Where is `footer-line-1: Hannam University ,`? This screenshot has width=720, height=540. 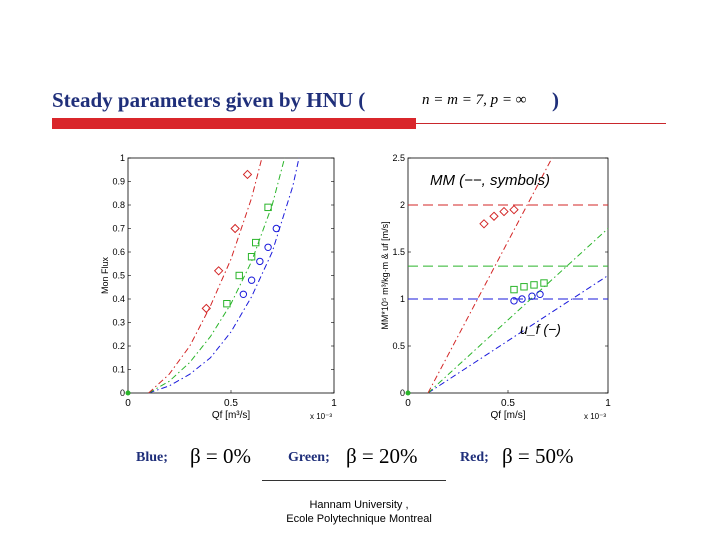 footer-line-1: Hannam University , is located at coordinates (359, 505).